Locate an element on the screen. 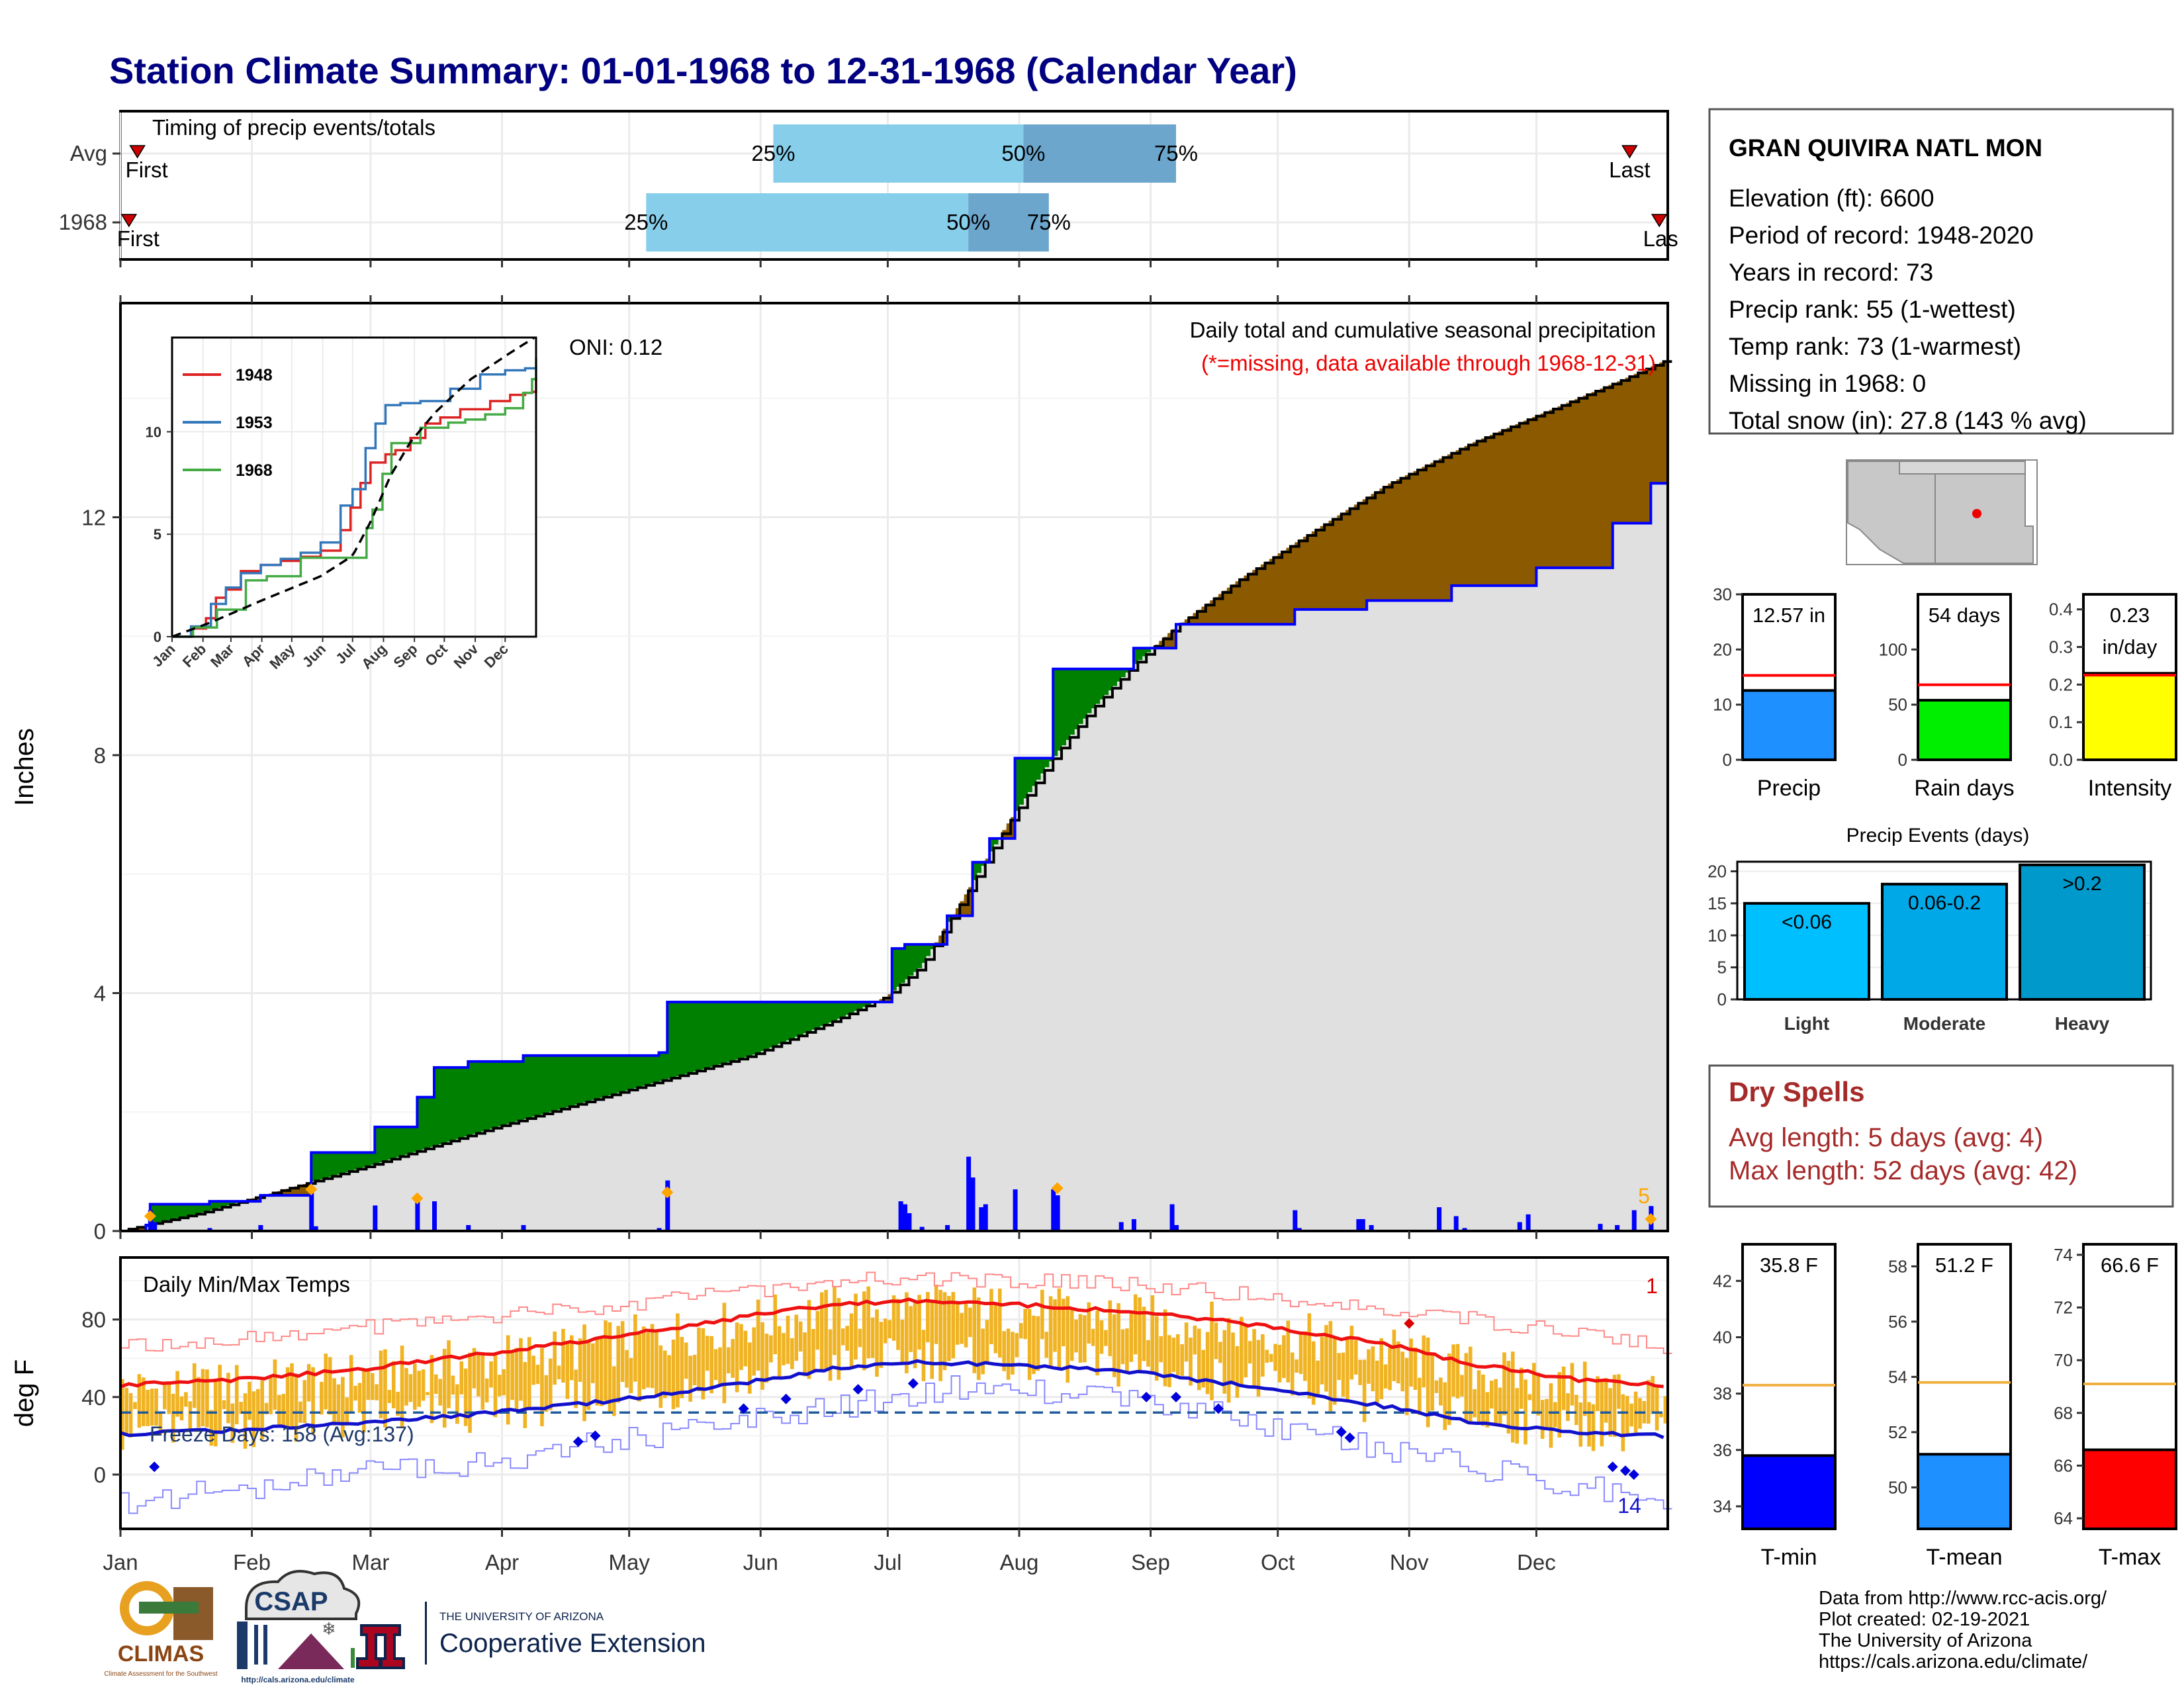 The height and width of the screenshot is (1691, 2184). mini-bar-tick-label: 68 is located at coordinates (2063, 1413).